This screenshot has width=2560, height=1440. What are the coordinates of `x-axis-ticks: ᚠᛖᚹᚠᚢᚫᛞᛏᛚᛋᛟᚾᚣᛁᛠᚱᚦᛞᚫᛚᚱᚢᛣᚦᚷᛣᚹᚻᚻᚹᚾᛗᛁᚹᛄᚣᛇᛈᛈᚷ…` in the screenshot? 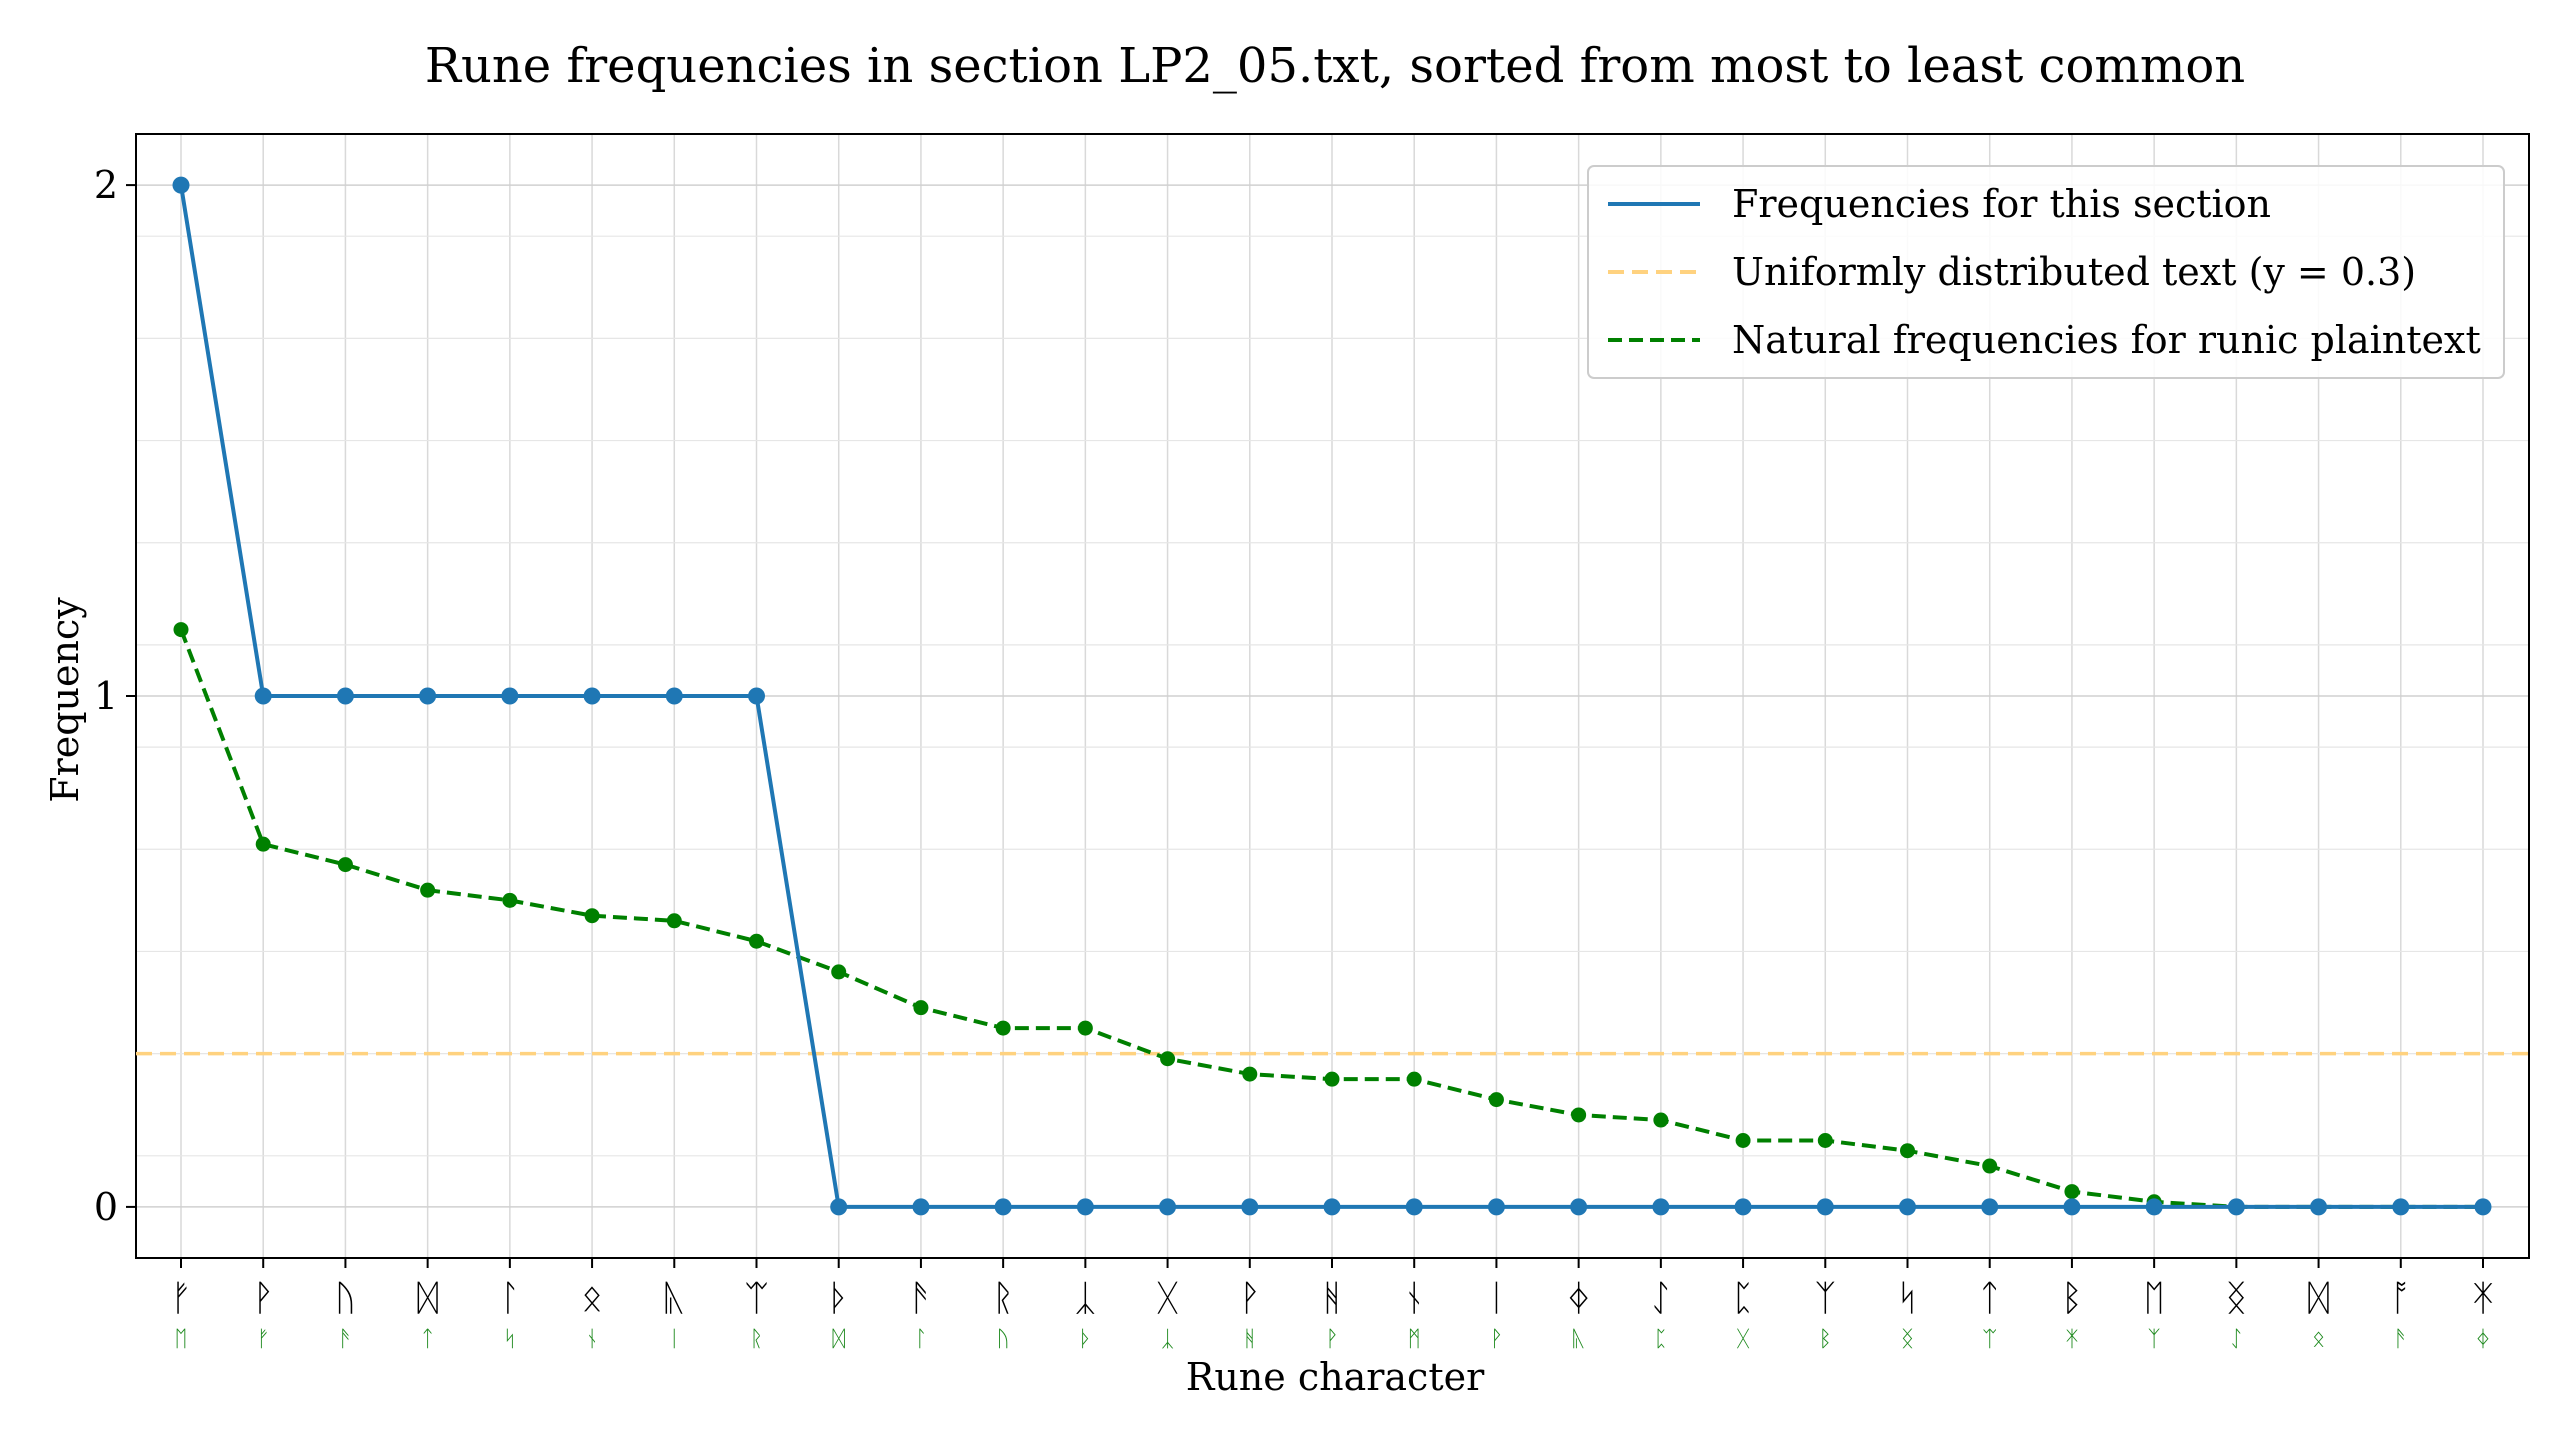 It's located at (1332, 1305).